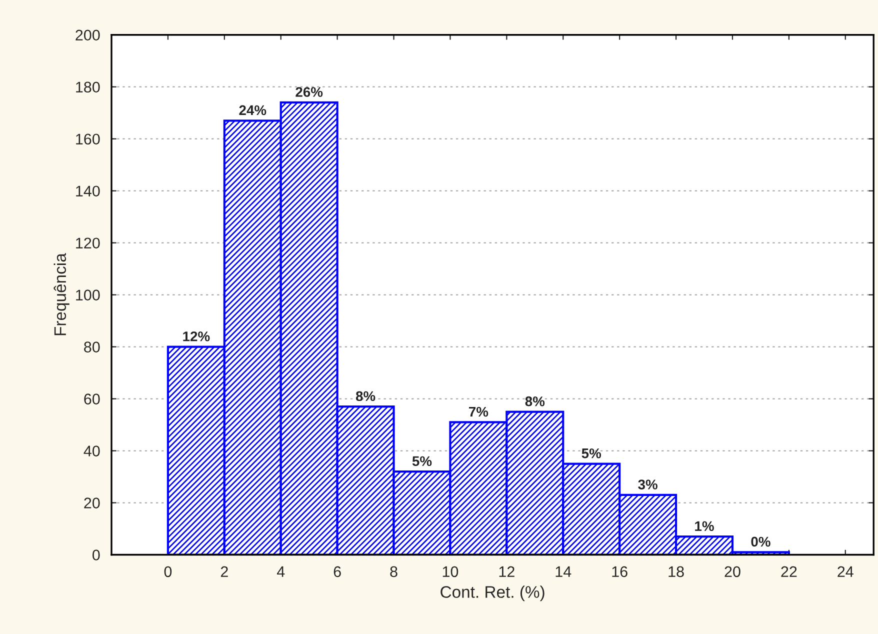 The height and width of the screenshot is (634, 878). What do you see at coordinates (506, 571) in the screenshot?
I see `x-tick-label: 12` at bounding box center [506, 571].